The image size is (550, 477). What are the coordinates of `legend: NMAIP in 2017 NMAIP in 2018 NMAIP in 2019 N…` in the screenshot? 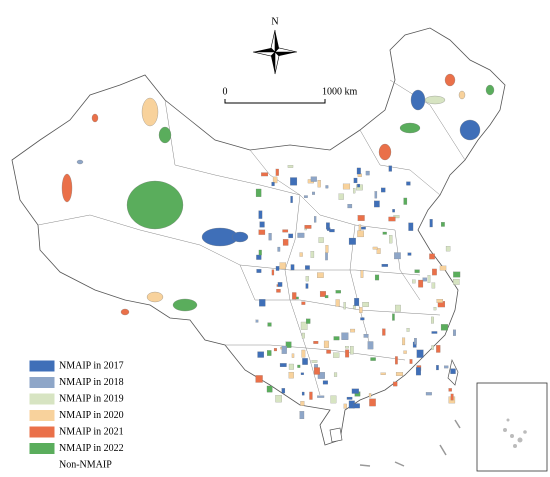 It's located at (76, 415).